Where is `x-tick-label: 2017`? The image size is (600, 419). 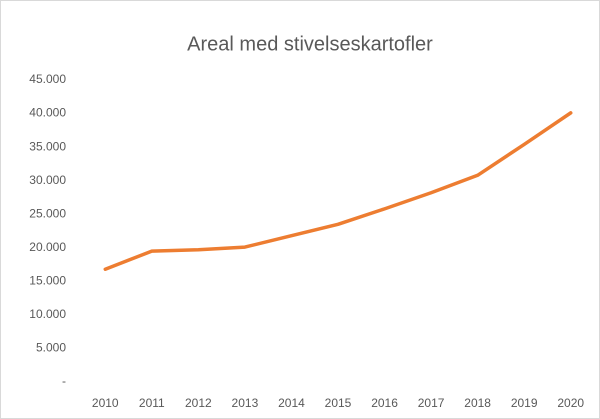
x-tick-label: 2017 is located at coordinates (431, 403).